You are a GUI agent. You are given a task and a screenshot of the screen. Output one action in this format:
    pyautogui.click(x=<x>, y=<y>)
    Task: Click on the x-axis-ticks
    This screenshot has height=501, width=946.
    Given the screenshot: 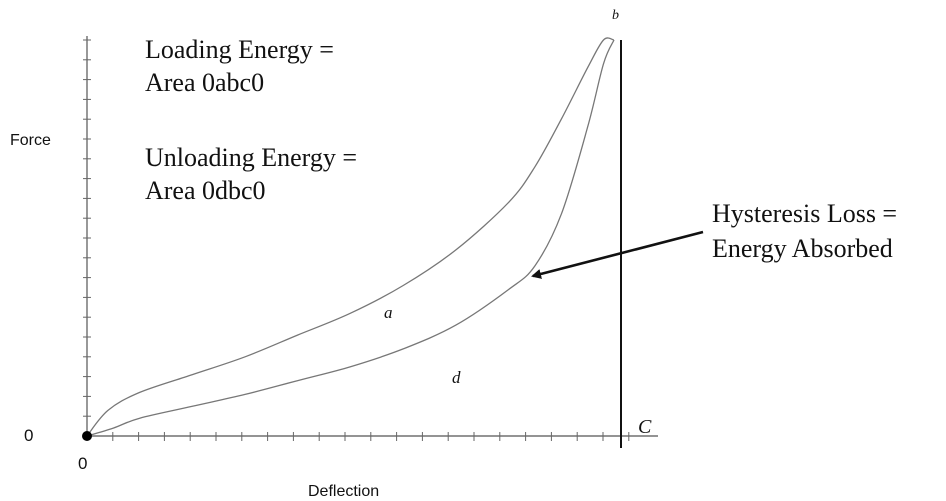 What is the action you would take?
    pyautogui.click(x=371, y=436)
    